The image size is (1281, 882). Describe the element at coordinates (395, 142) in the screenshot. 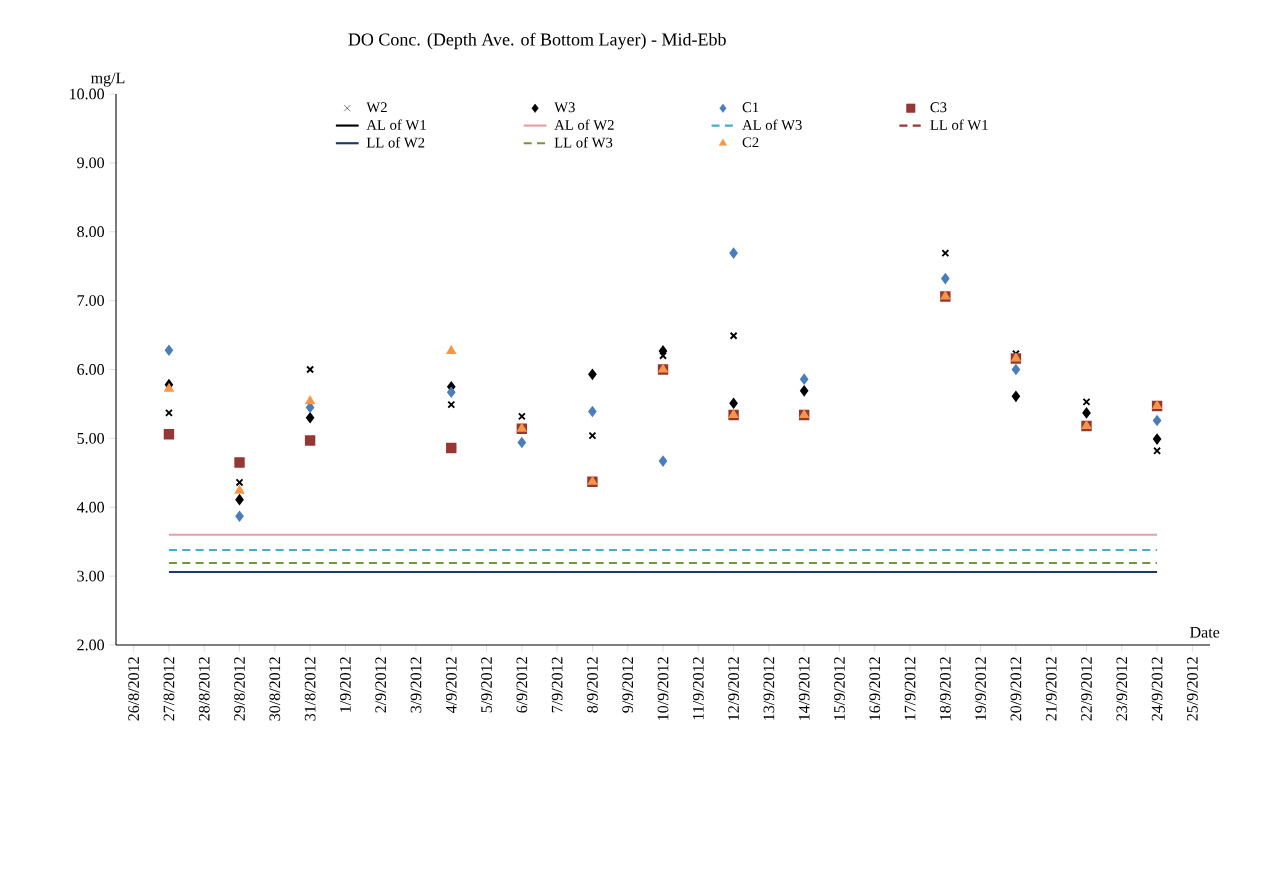

I see `legend-label: LL of W2` at that location.